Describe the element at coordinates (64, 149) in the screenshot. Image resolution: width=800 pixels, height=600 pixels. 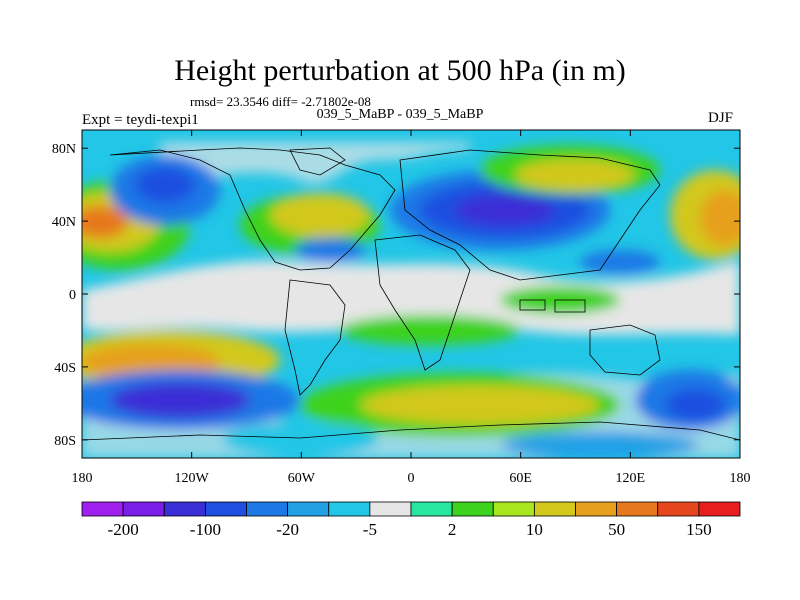
I see `lat-tick-label: 80N` at that location.